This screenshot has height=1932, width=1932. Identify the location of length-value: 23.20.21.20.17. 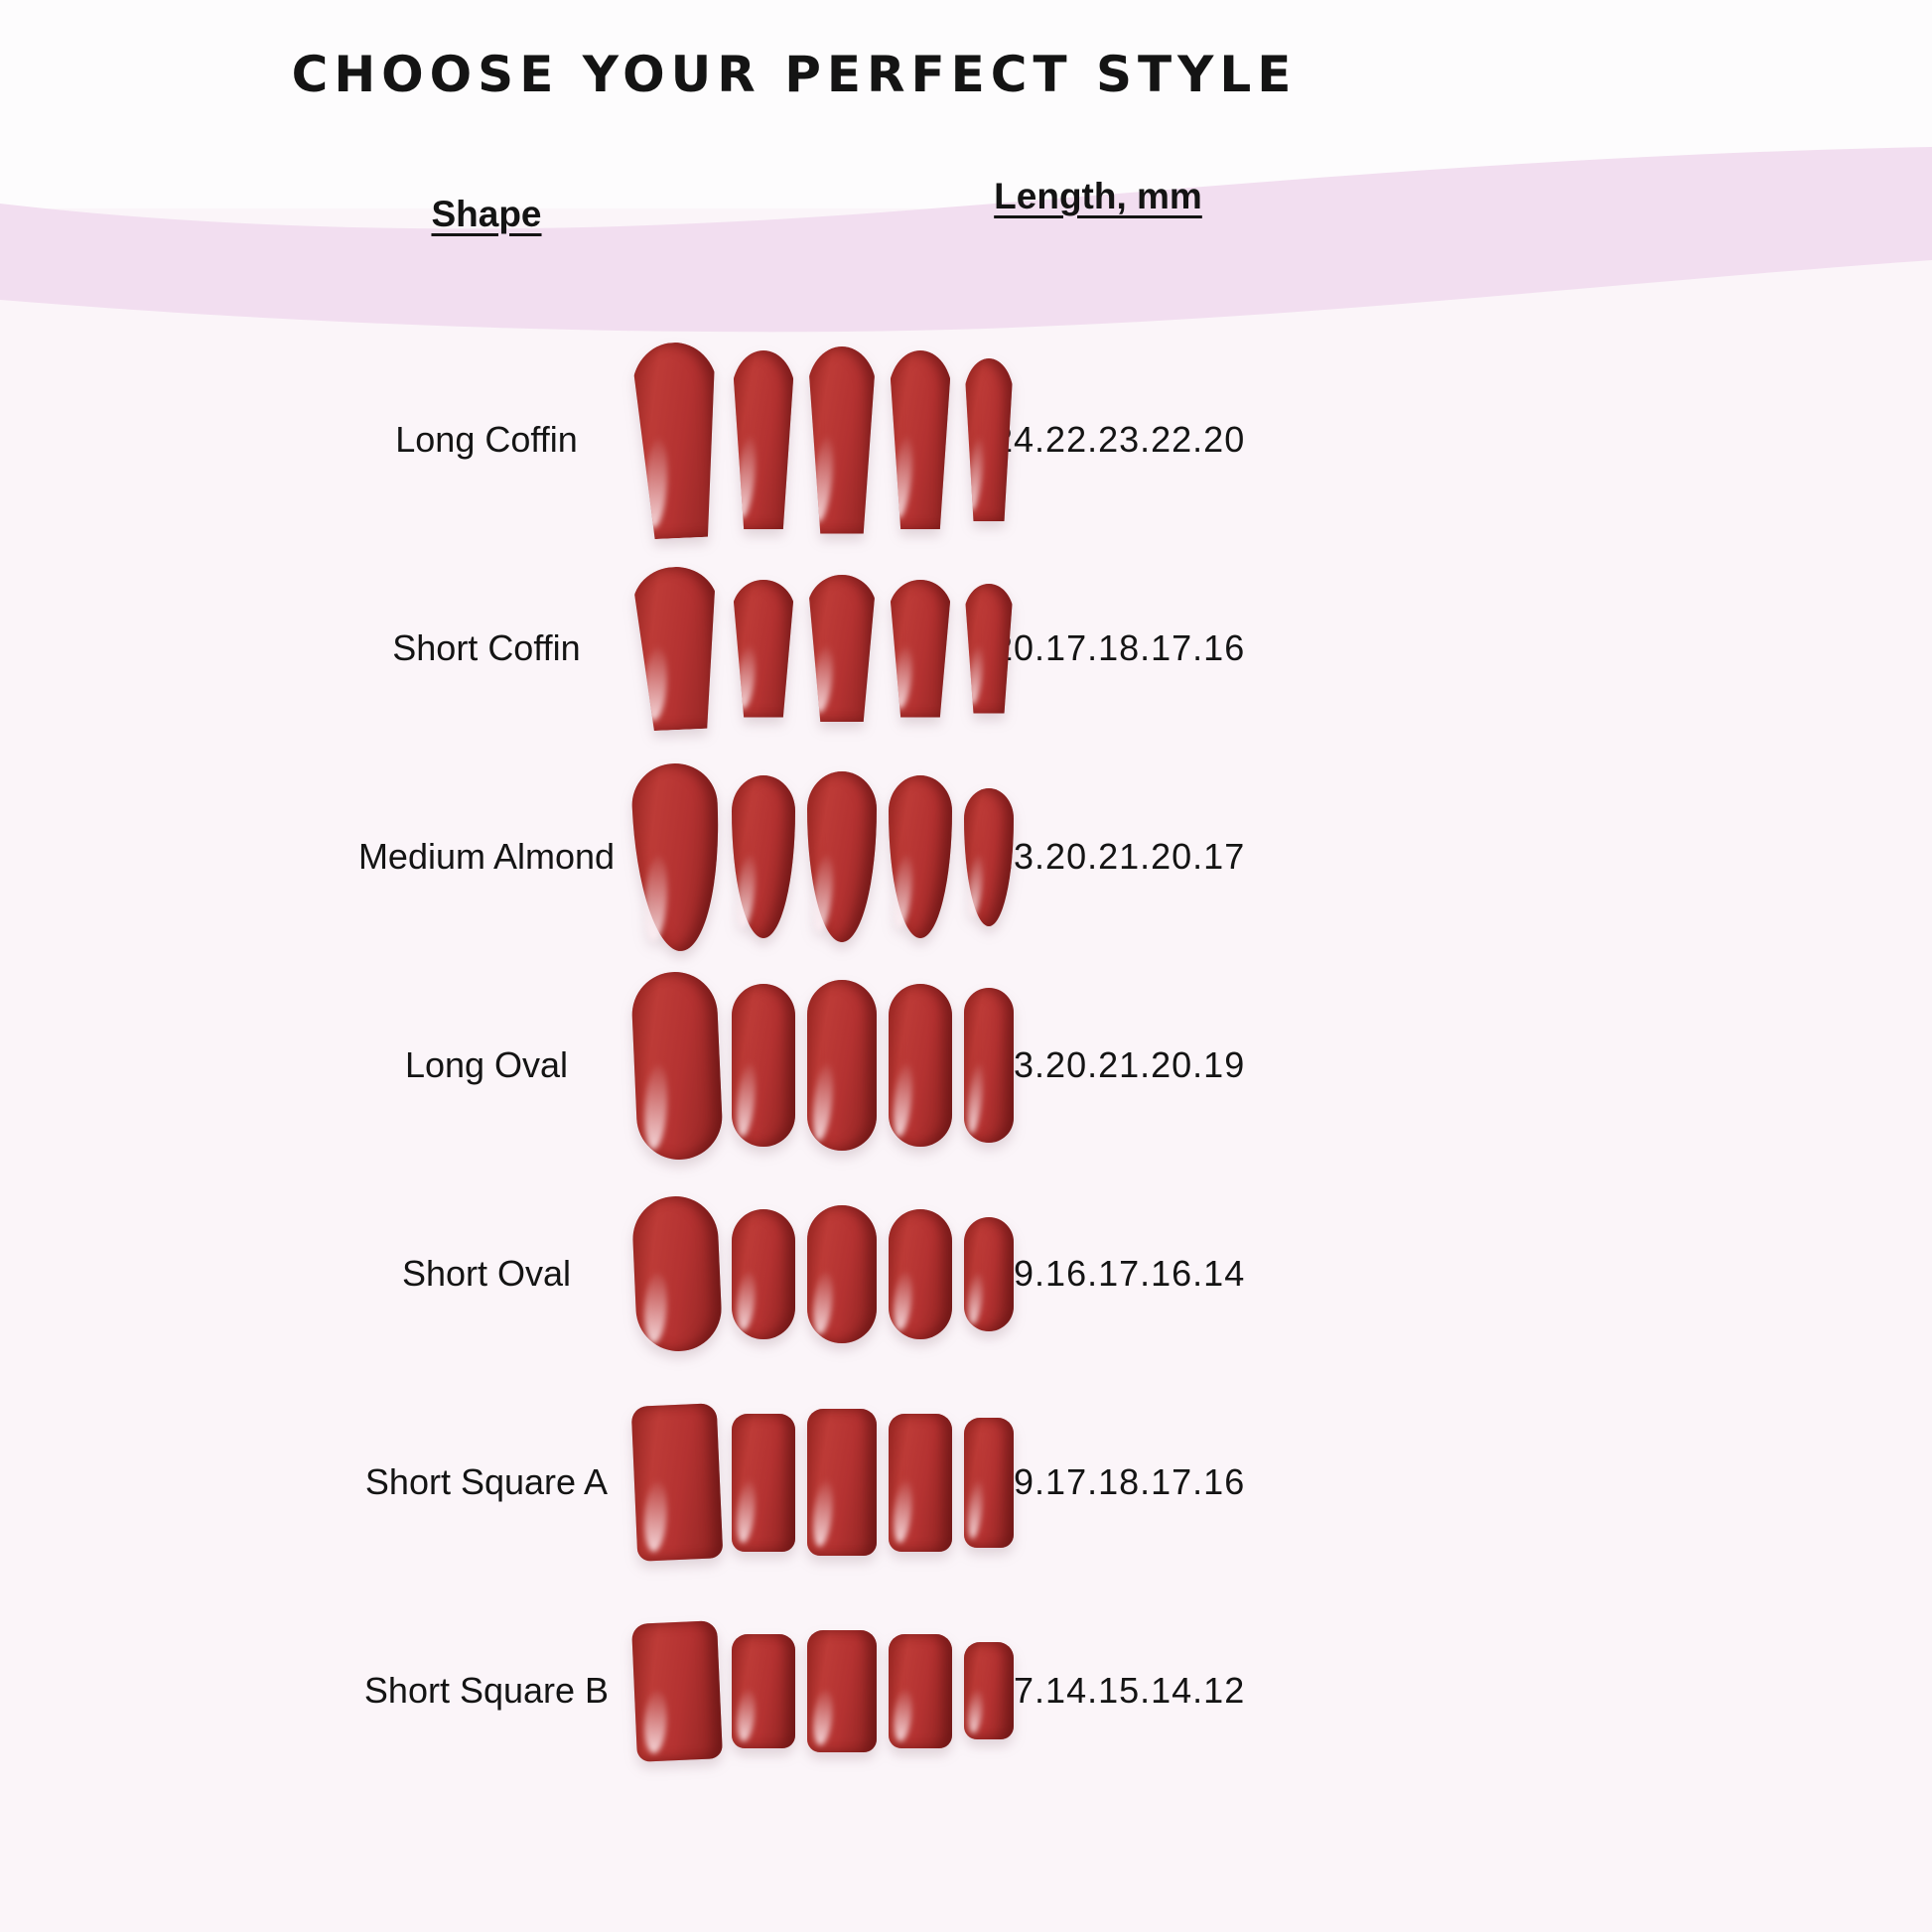
(1119, 857).